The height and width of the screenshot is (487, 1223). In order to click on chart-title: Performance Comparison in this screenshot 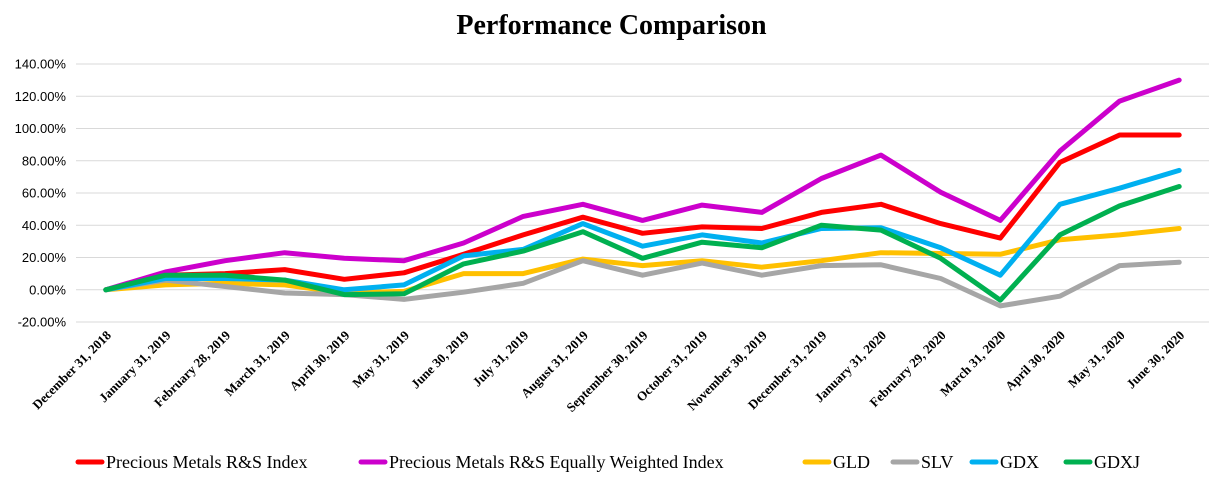, I will do `click(611, 25)`.